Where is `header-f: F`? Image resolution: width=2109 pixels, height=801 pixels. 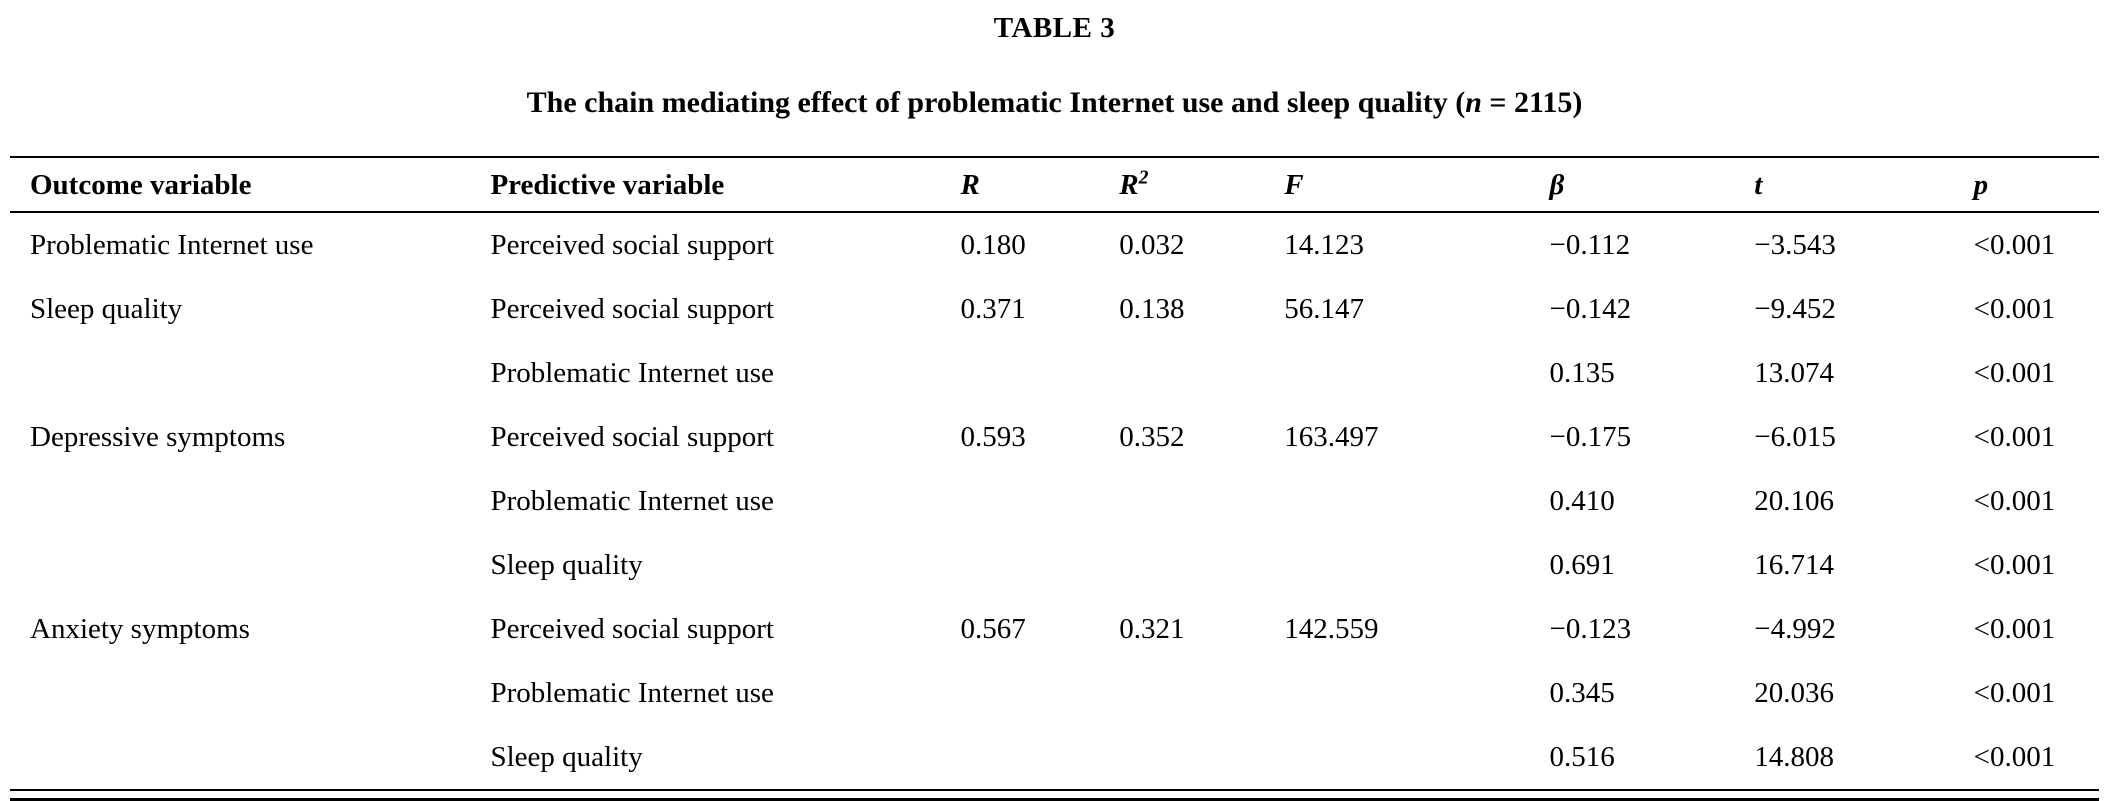 header-f: F is located at coordinates (1417, 185).